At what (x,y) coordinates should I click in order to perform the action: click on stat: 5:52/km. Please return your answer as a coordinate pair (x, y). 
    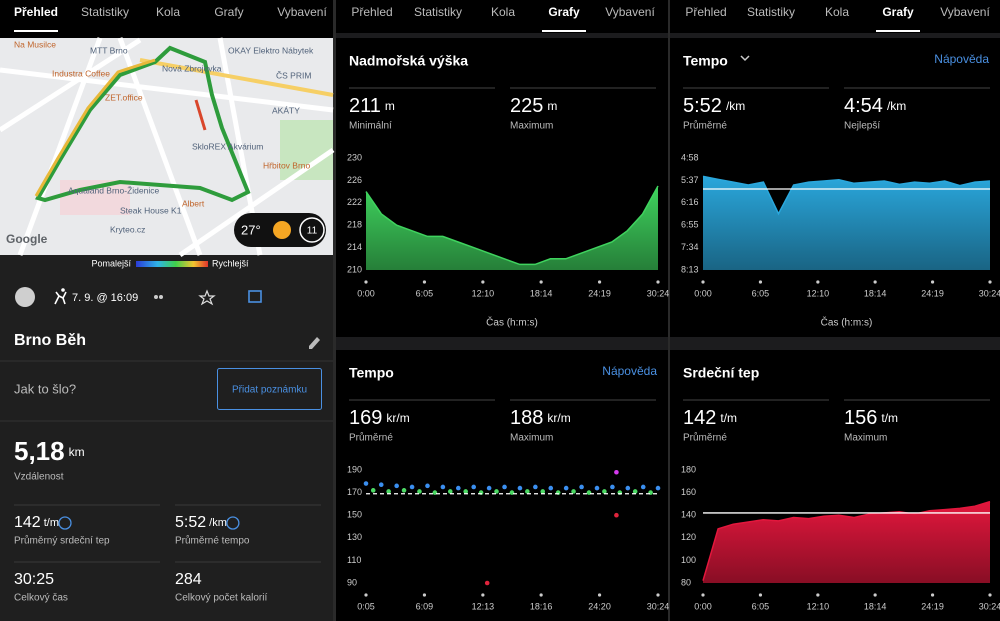
    Looking at the image, I should click on (201, 522).